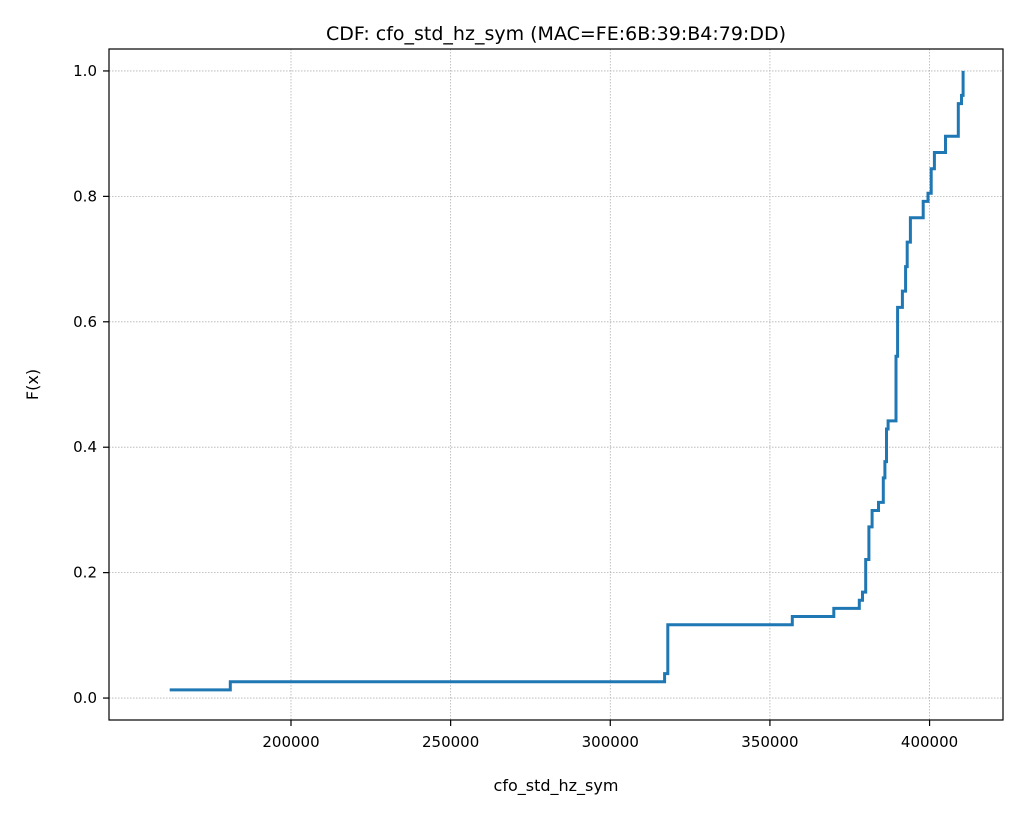 Image resolution: width=1020 pixels, height=815 pixels. I want to click on x-tick-label: 250000, so click(450, 742).